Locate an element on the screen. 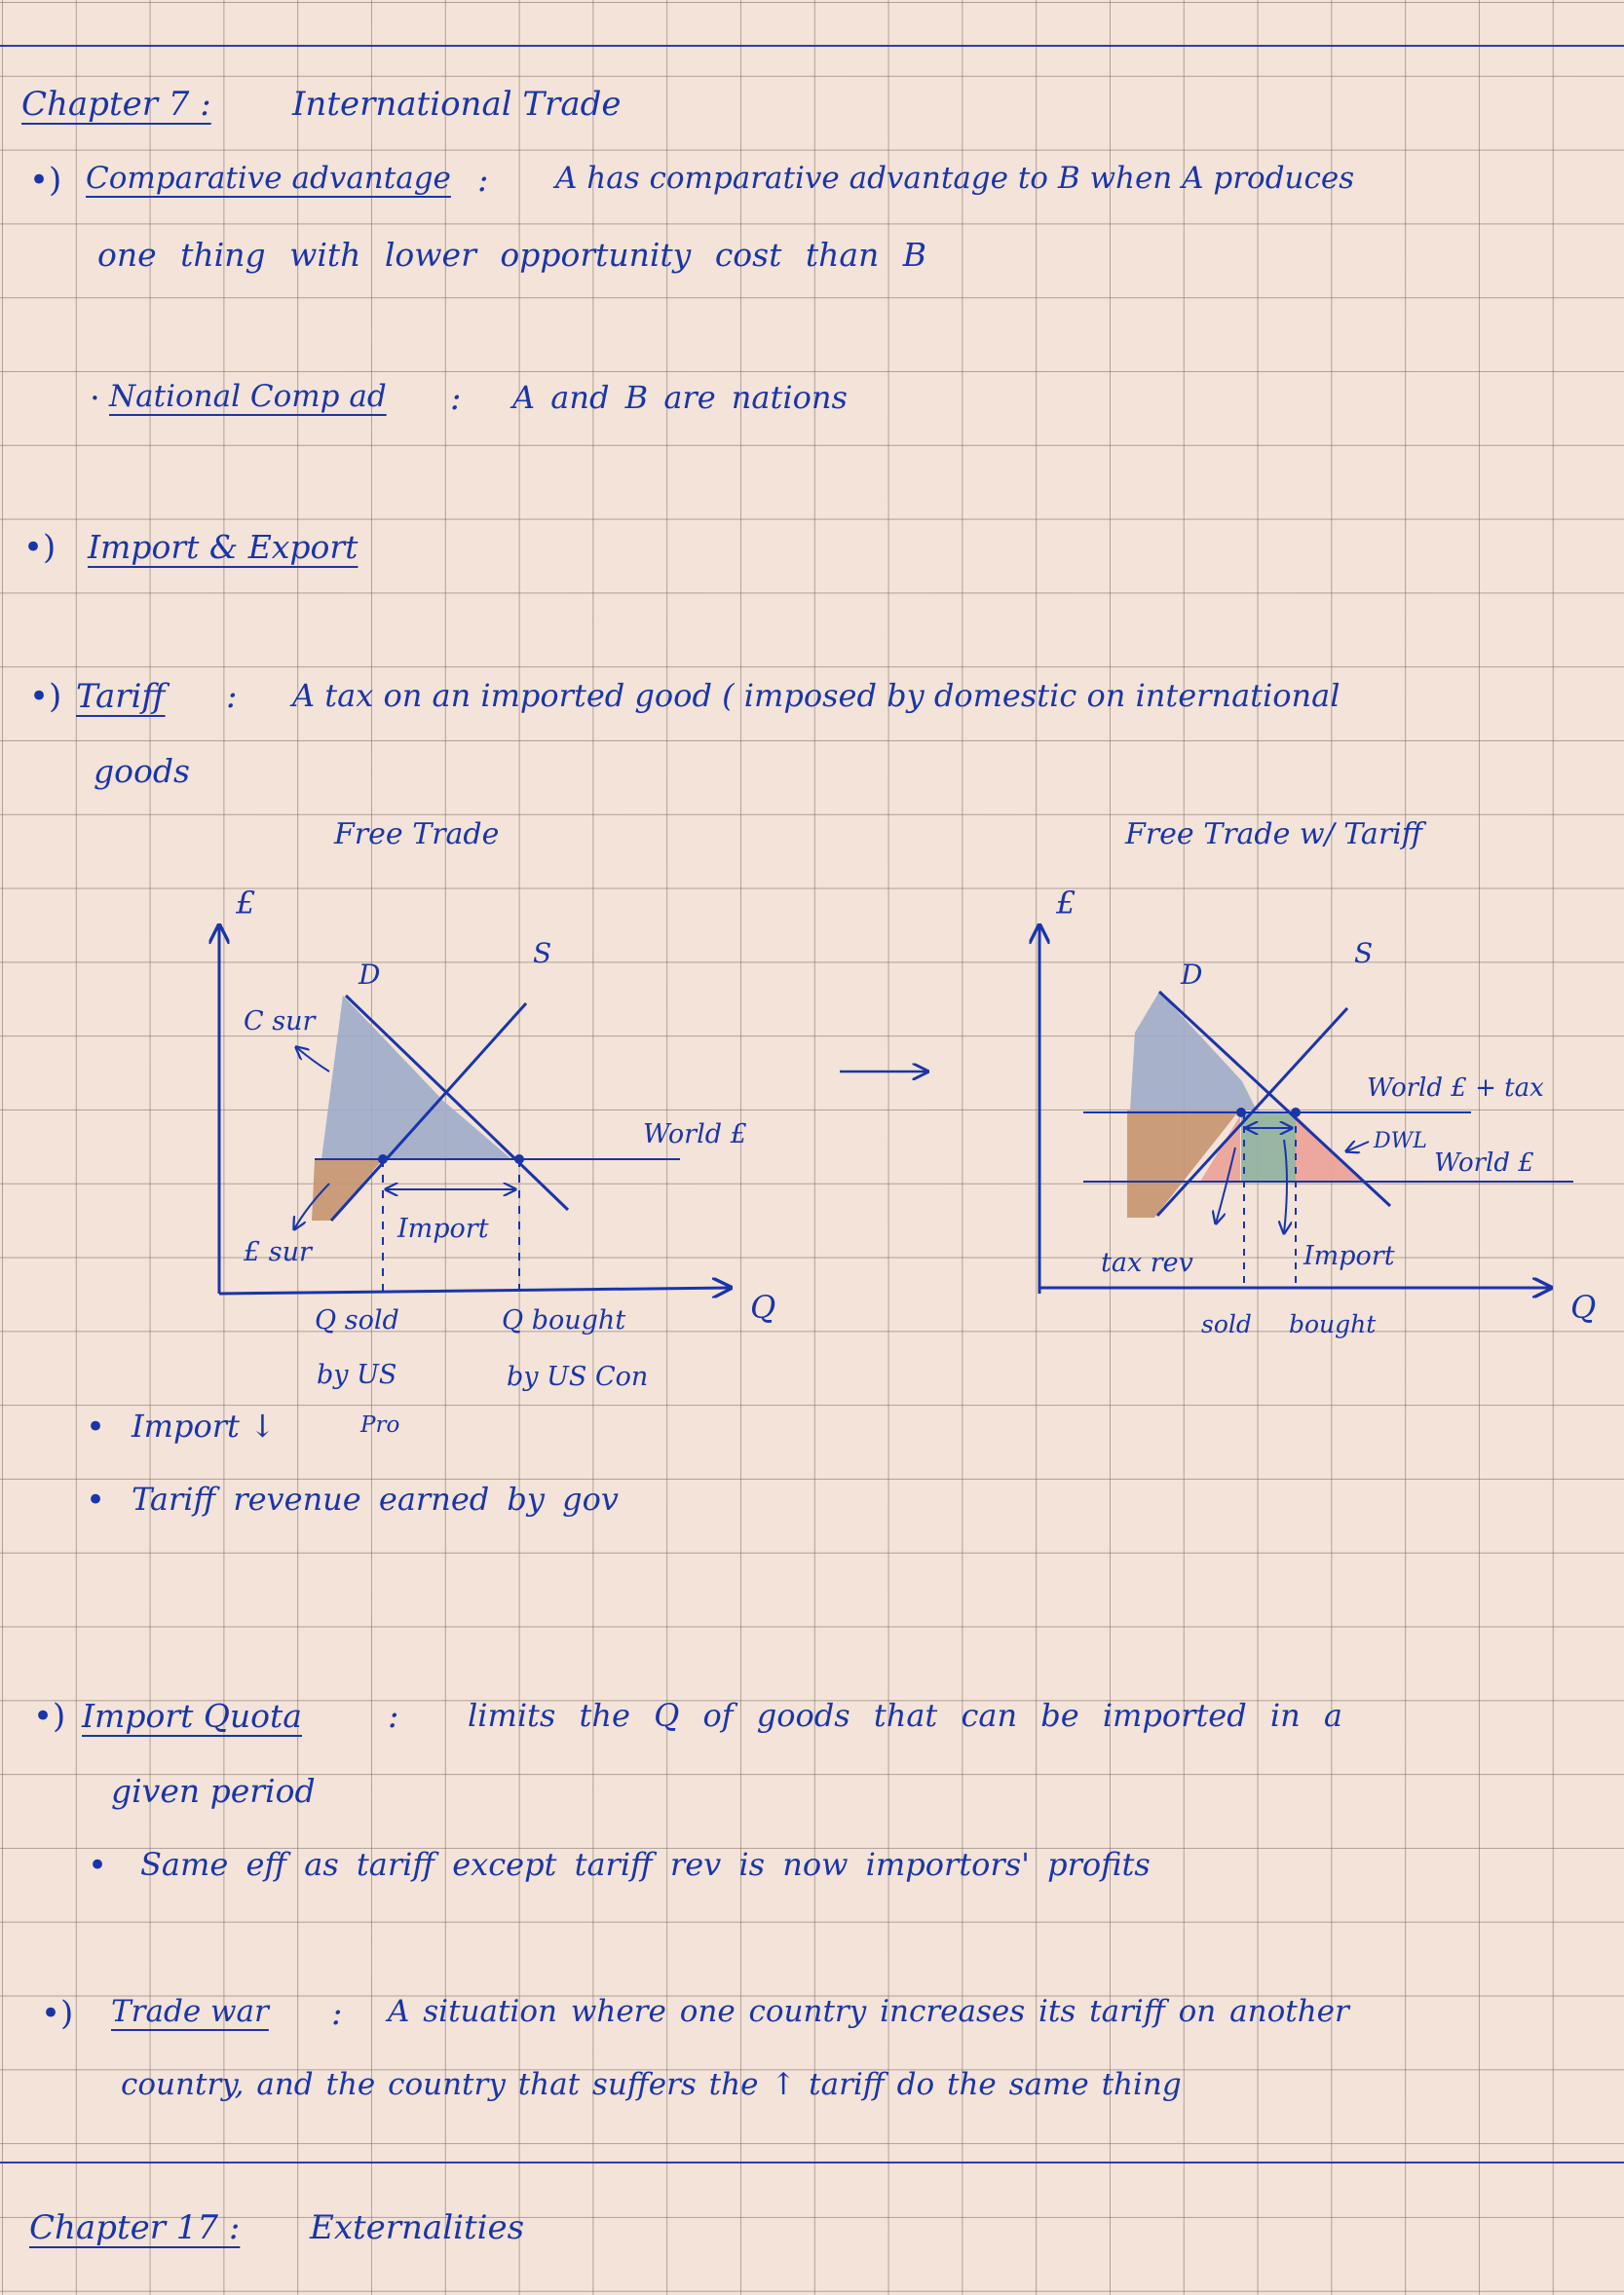 The width and height of the screenshot is (1624, 2295). chapter-title: International Trade is located at coordinates (457, 104).